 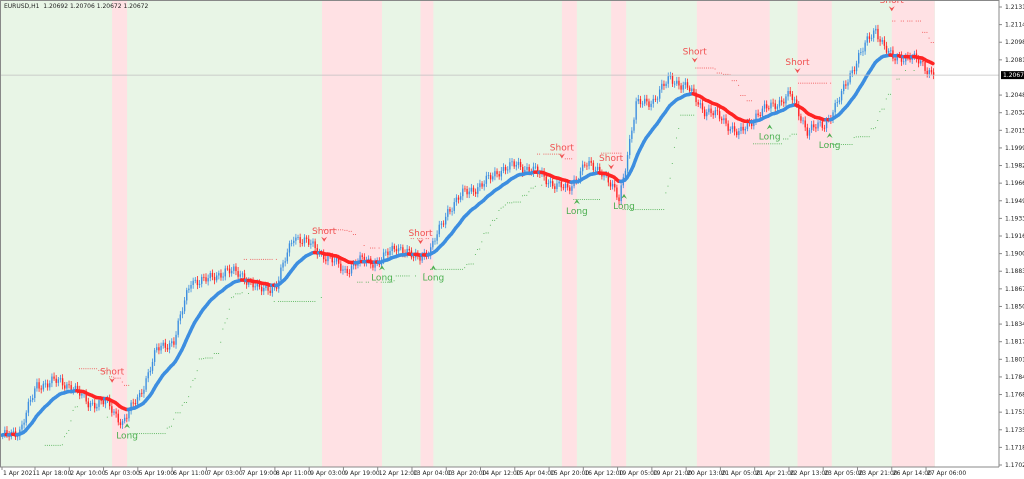 I want to click on y-tick-label: 1.18670, so click(x=1014, y=289).